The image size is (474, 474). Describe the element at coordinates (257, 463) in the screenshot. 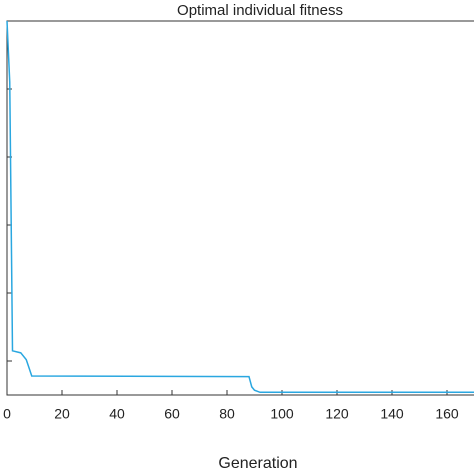

I see `x-axis-label: Generation` at that location.